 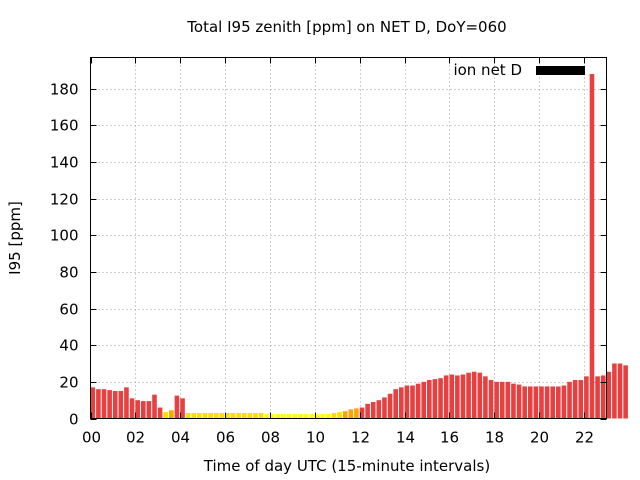 What do you see at coordinates (494, 438) in the screenshot?
I see `x-tick-label: 18` at bounding box center [494, 438].